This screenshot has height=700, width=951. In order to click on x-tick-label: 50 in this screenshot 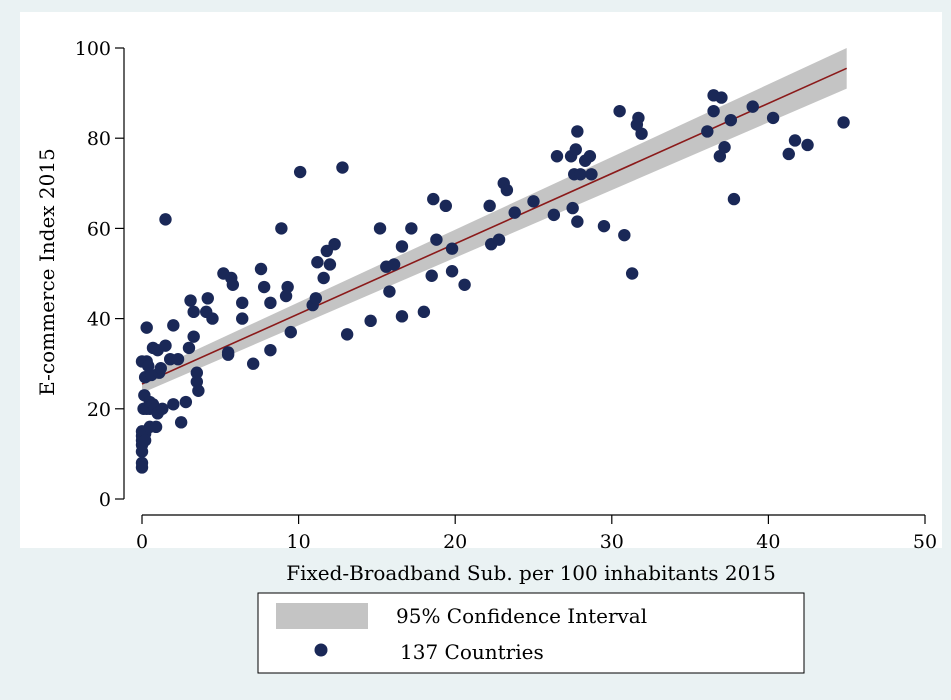, I will do `click(925, 542)`.